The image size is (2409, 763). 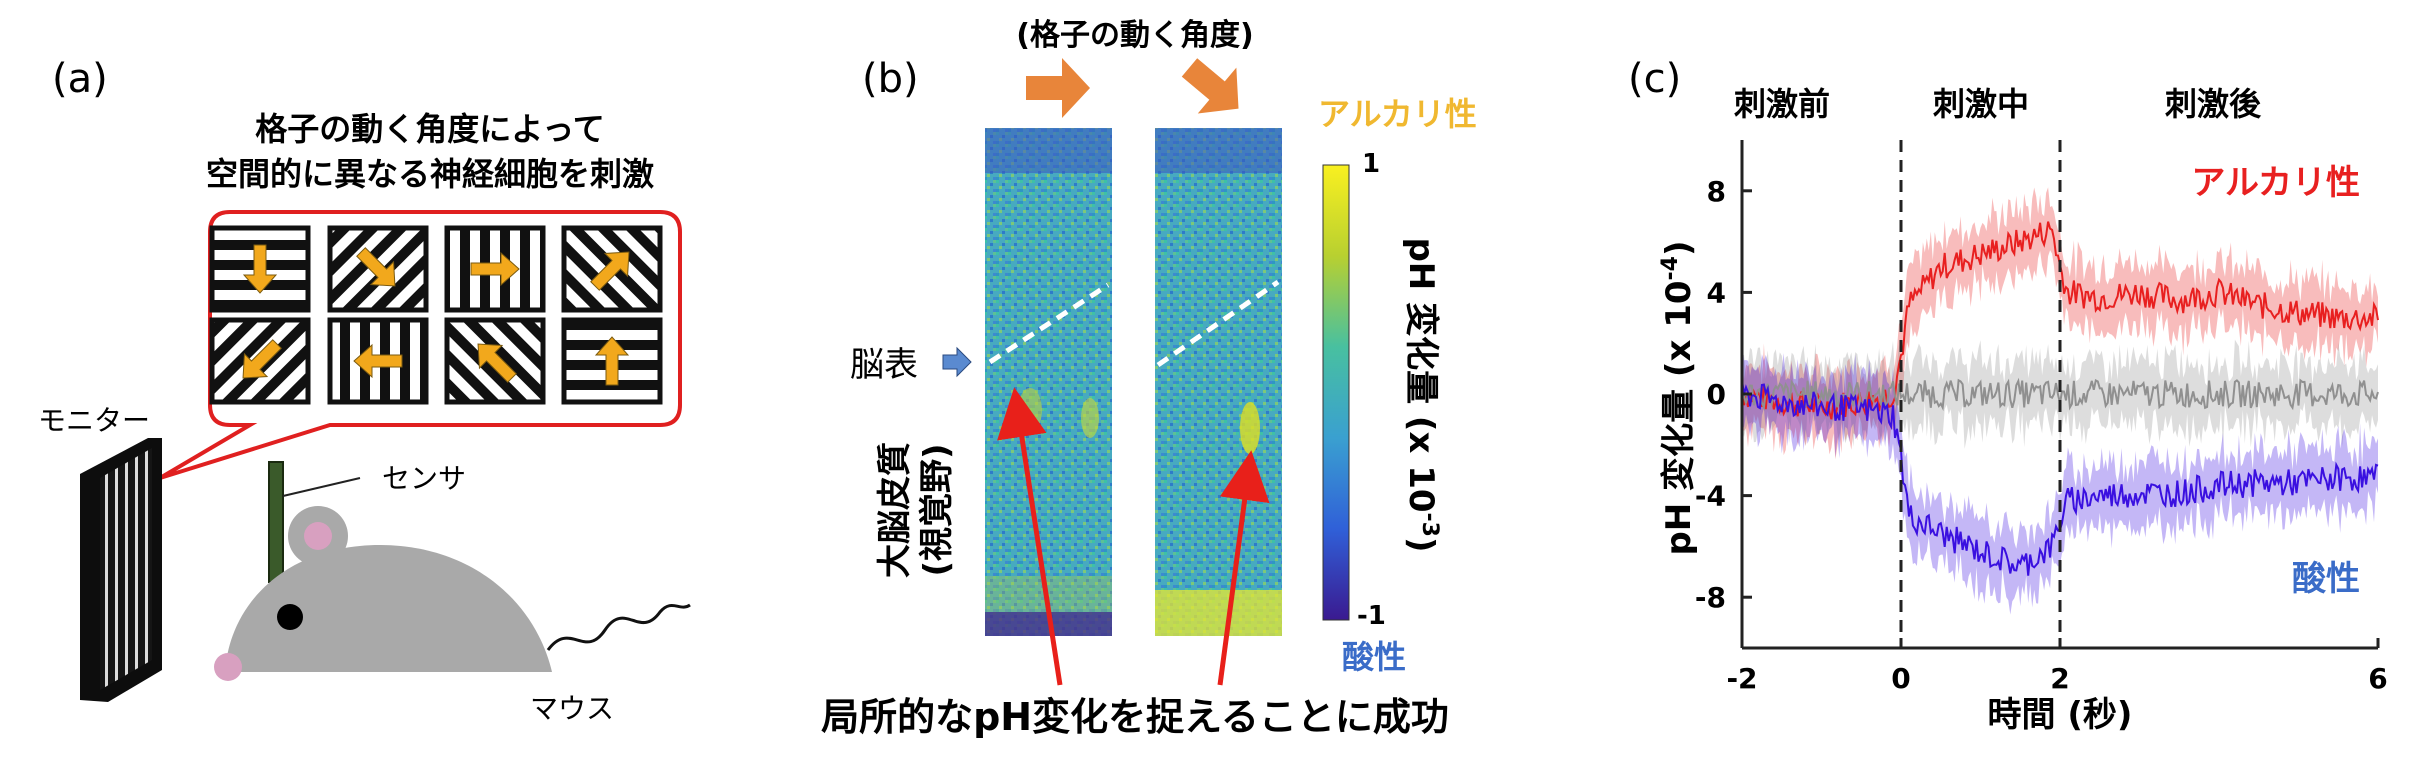 I want to click on x-tick-label-0: -2, so click(x=1741, y=678).